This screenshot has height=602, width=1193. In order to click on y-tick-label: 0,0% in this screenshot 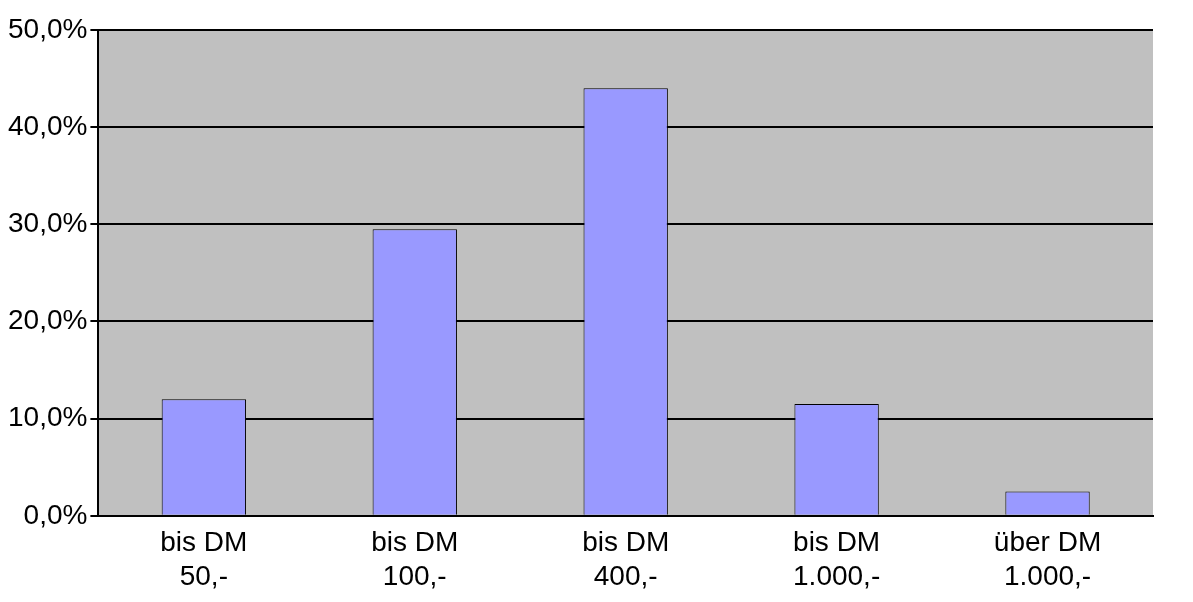, I will do `click(55, 514)`.